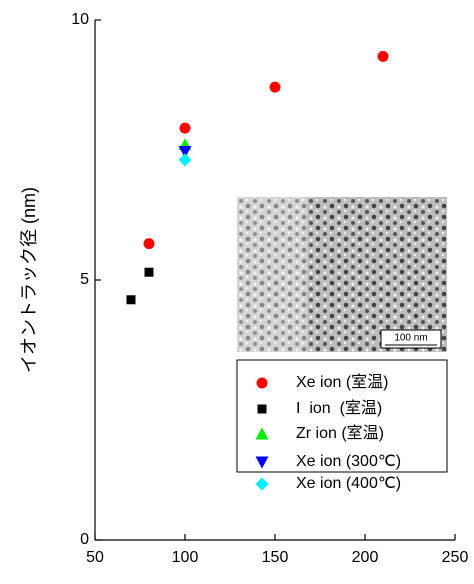 This screenshot has width=474, height=584. I want to click on scale-bar-label: 100 nm, so click(410, 338).